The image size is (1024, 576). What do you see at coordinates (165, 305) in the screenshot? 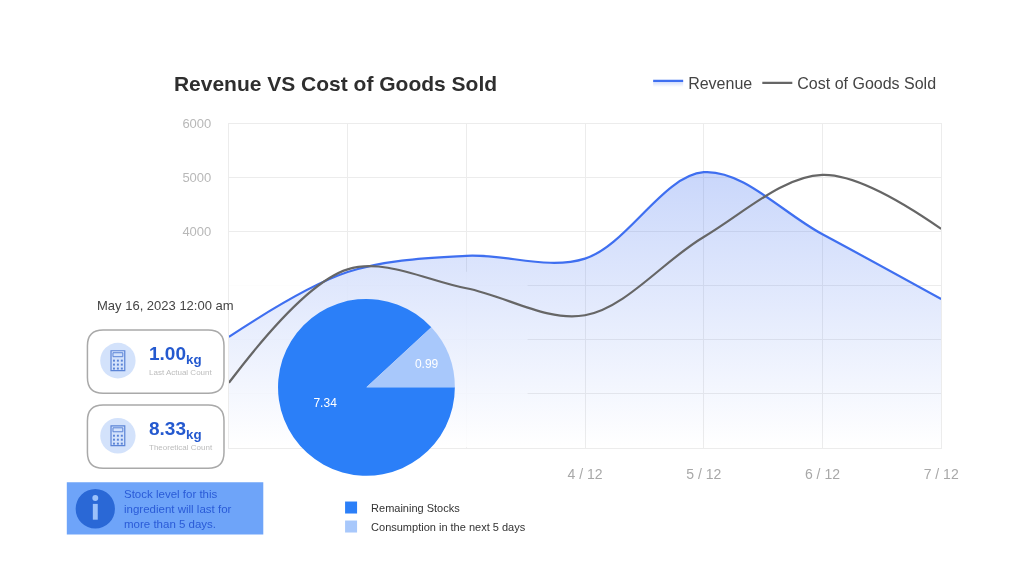
I see `text: May 16, 2023 12:00 am` at bounding box center [165, 305].